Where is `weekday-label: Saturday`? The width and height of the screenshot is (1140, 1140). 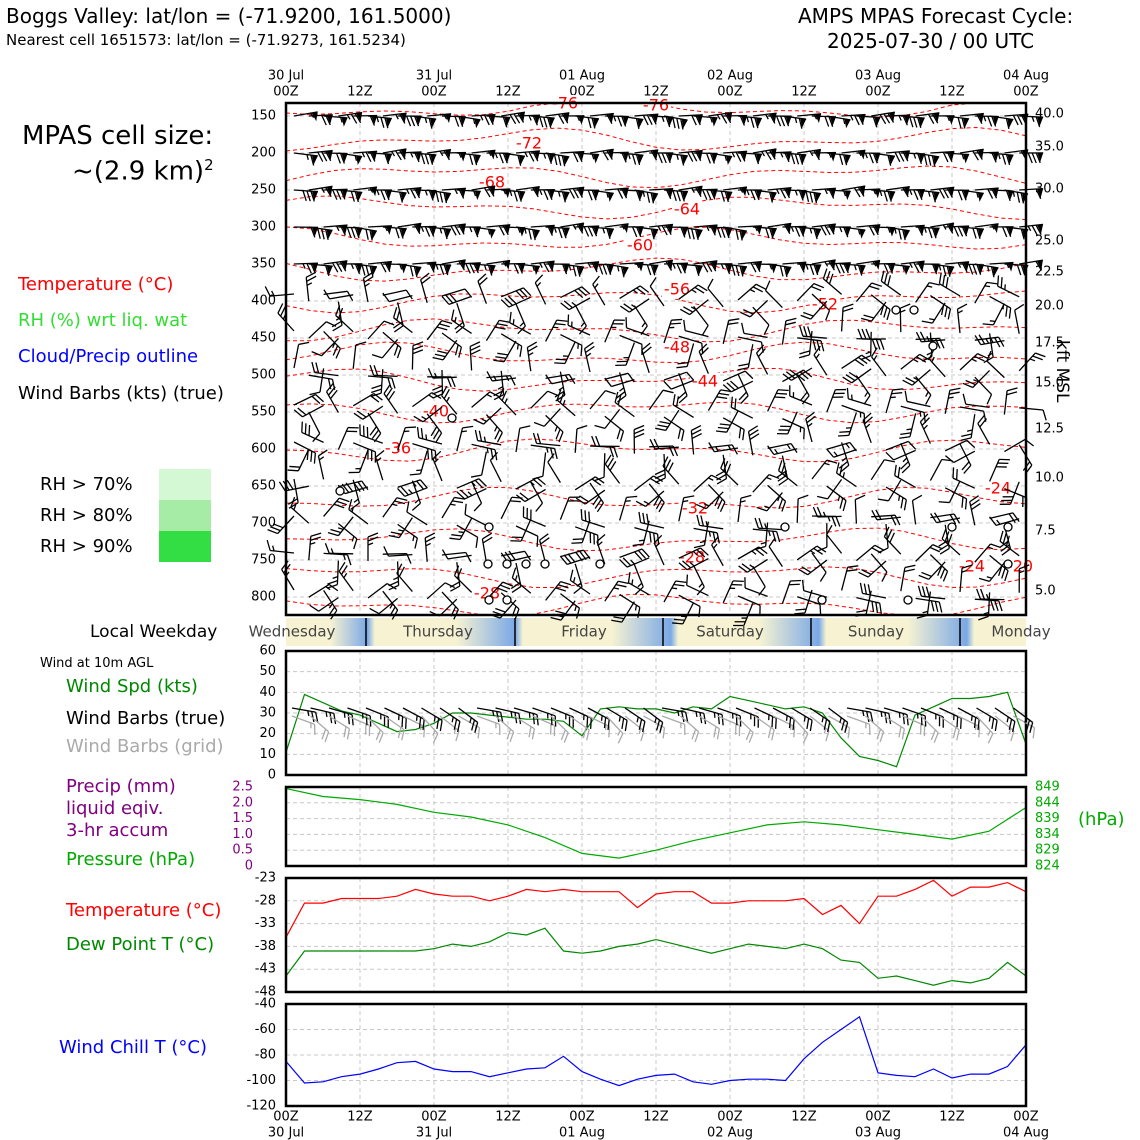 weekday-label: Saturday is located at coordinates (730, 632).